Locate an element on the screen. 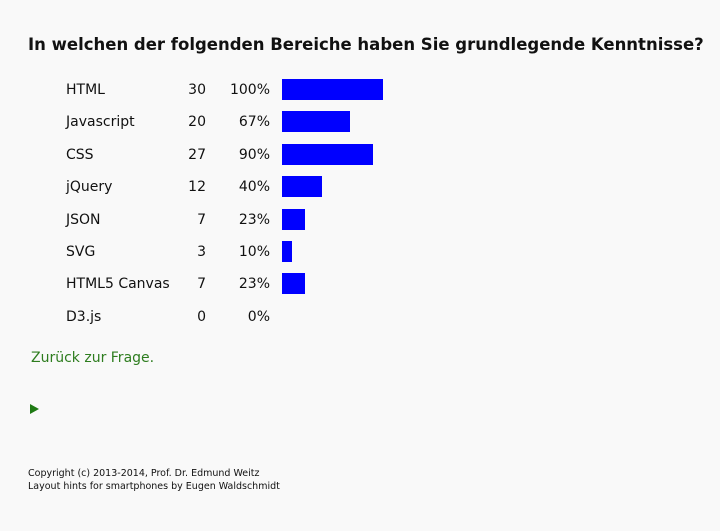 The image size is (720, 531). vote-count: 27 is located at coordinates (197, 154).